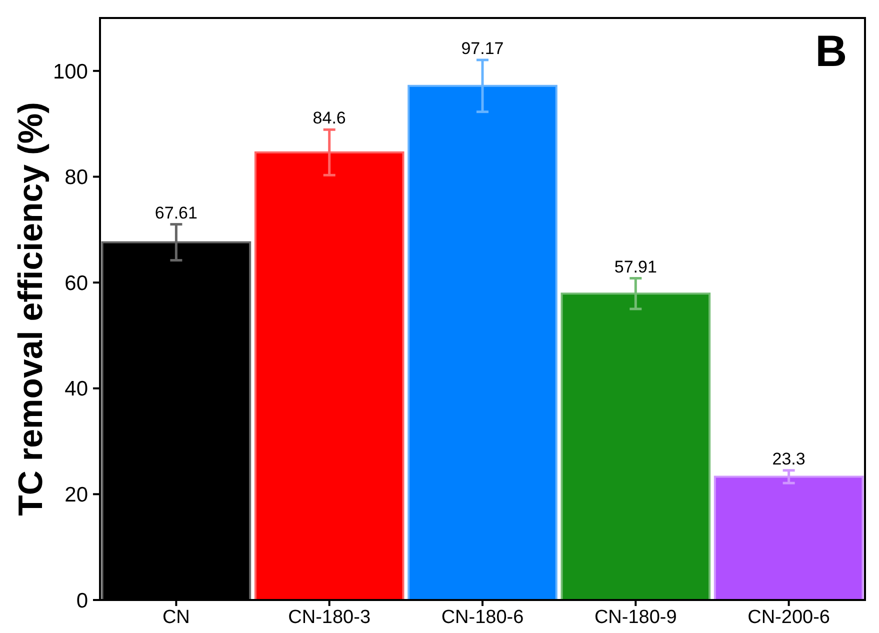  What do you see at coordinates (76, 495) in the screenshot?
I see `y-tick-label: 20` at bounding box center [76, 495].